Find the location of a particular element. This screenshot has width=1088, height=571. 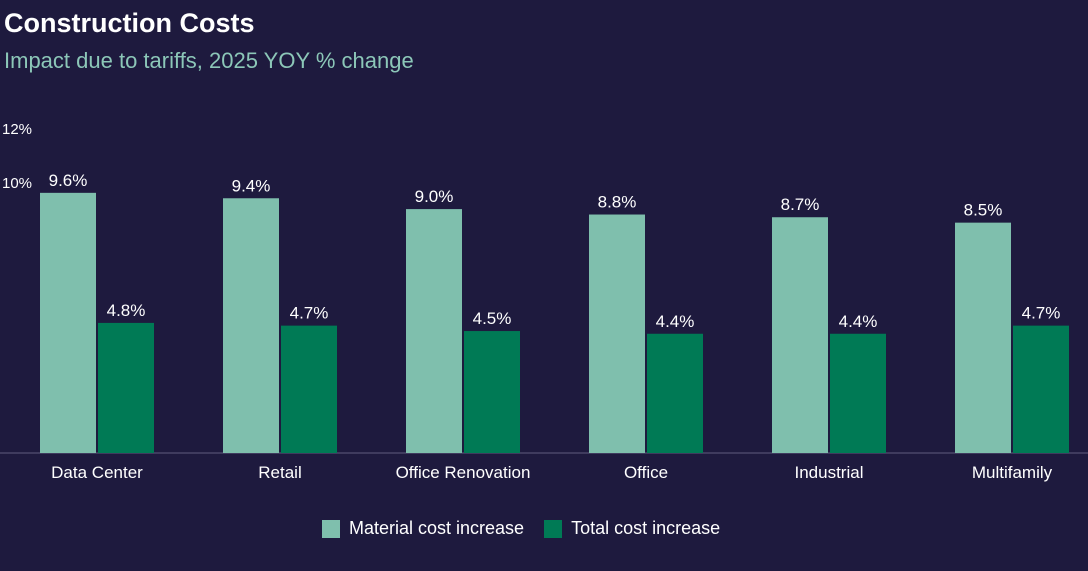

legend-item-material: Material cost increase is located at coordinates (423, 528).